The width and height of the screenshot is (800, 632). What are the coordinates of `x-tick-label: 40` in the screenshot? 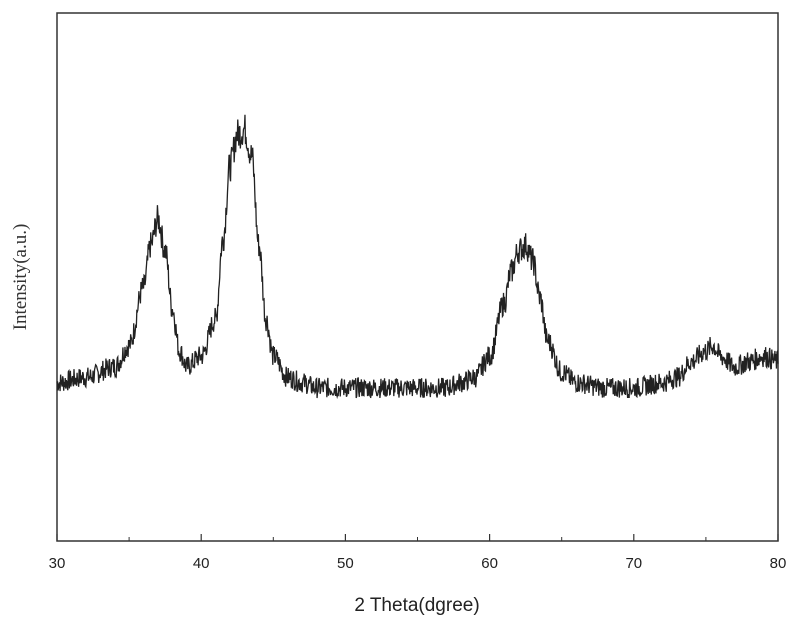 It's located at (201, 563).